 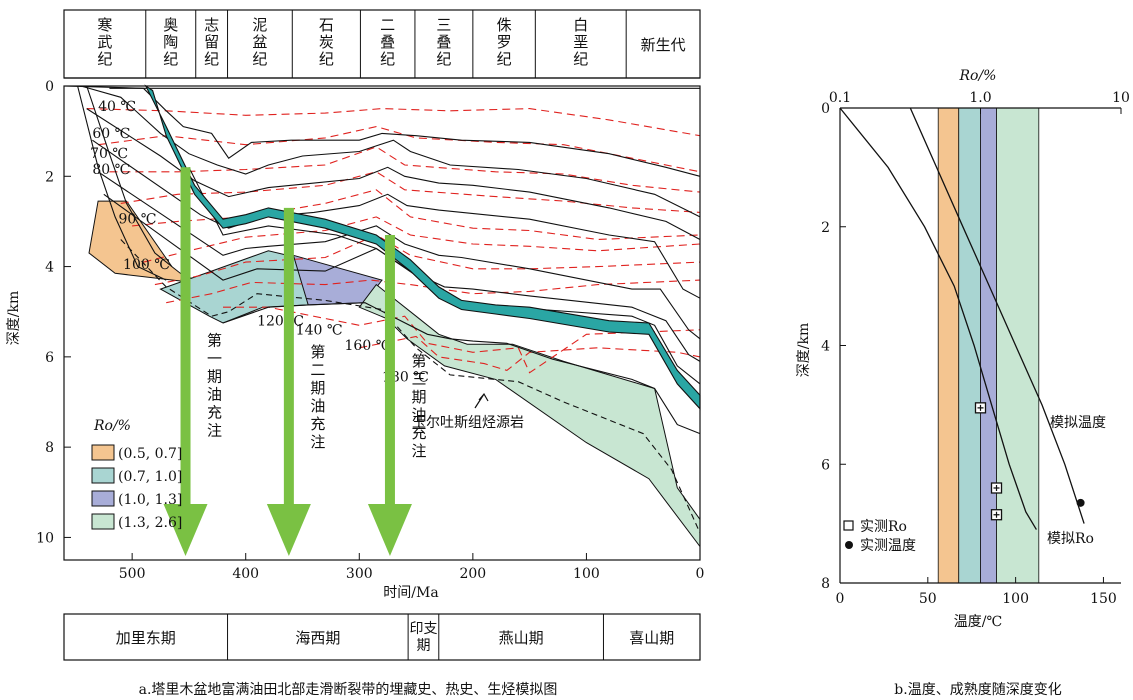 I want to click on period-label-0: 寒武纪, so click(x=104, y=42).